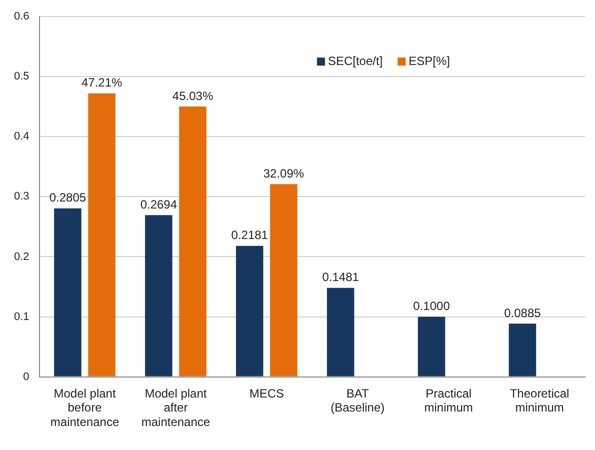  What do you see at coordinates (523, 313) in the screenshot?
I see `data-label: 0.0885` at bounding box center [523, 313].